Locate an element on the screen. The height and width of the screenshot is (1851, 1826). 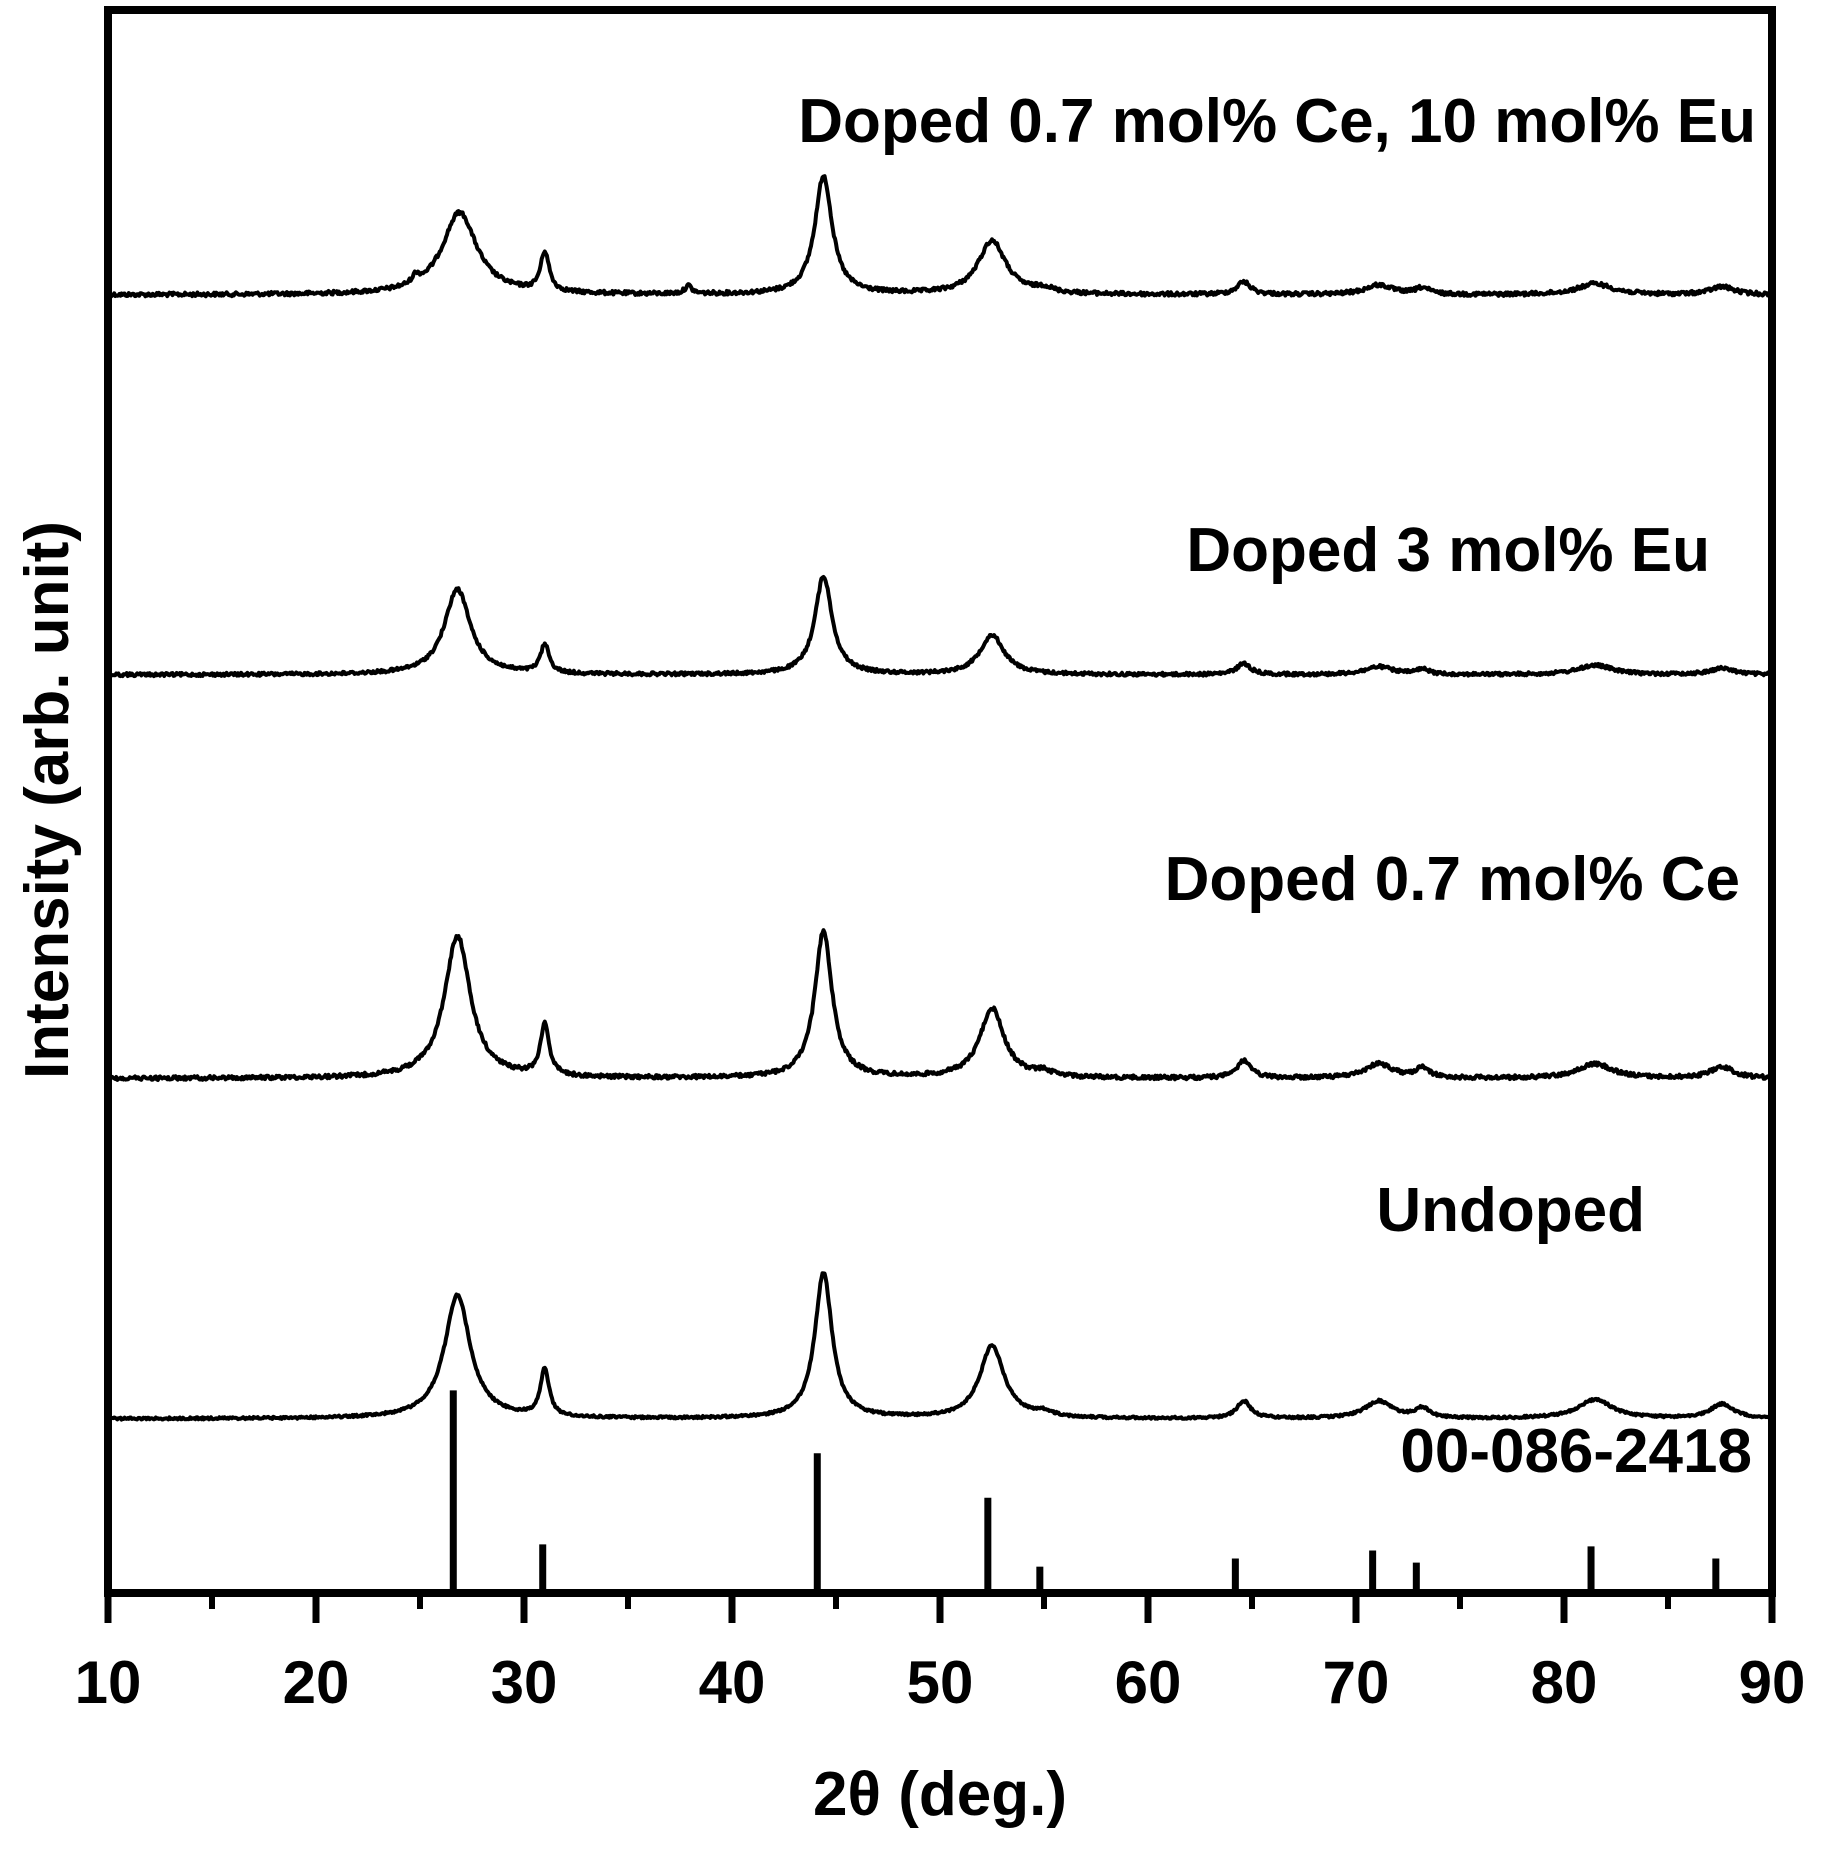
x-tick-label-90: 90 is located at coordinates (1772, 1682).